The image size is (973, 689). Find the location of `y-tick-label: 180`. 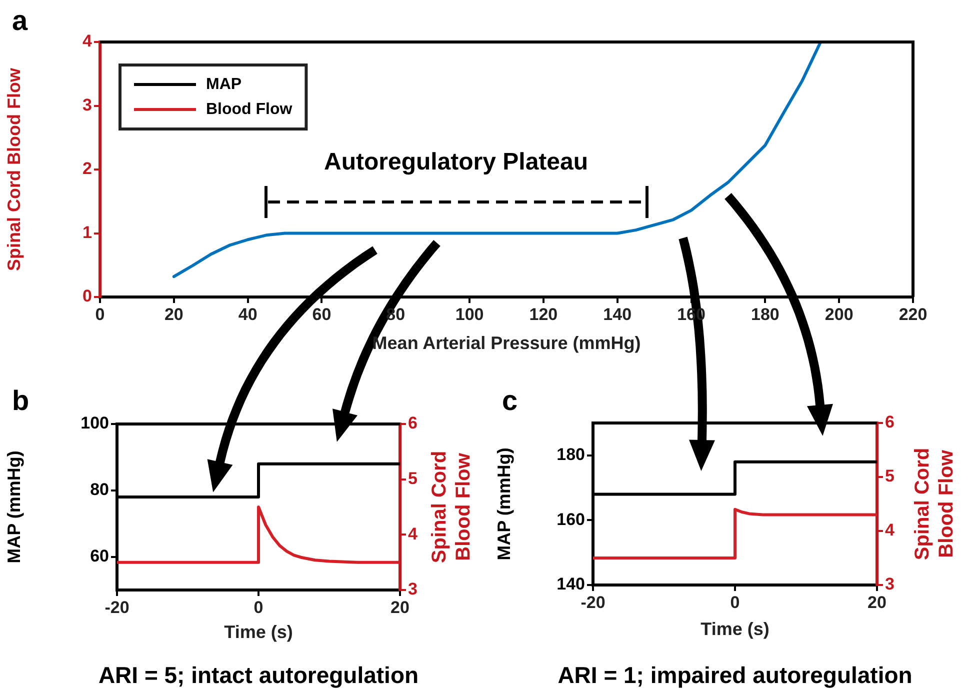

y-tick-label: 180 is located at coordinates (570, 454).